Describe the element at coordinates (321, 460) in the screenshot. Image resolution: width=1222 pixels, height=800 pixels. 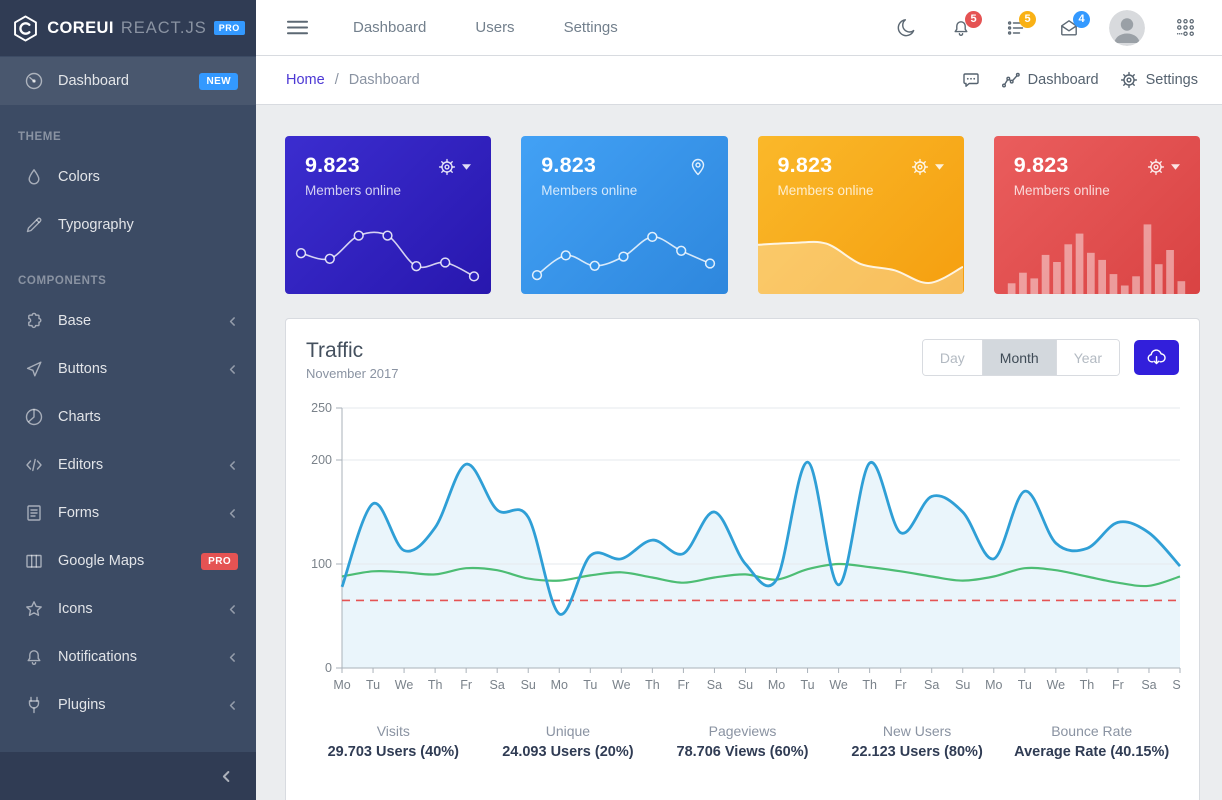
I see `svg-text: 200` at that location.